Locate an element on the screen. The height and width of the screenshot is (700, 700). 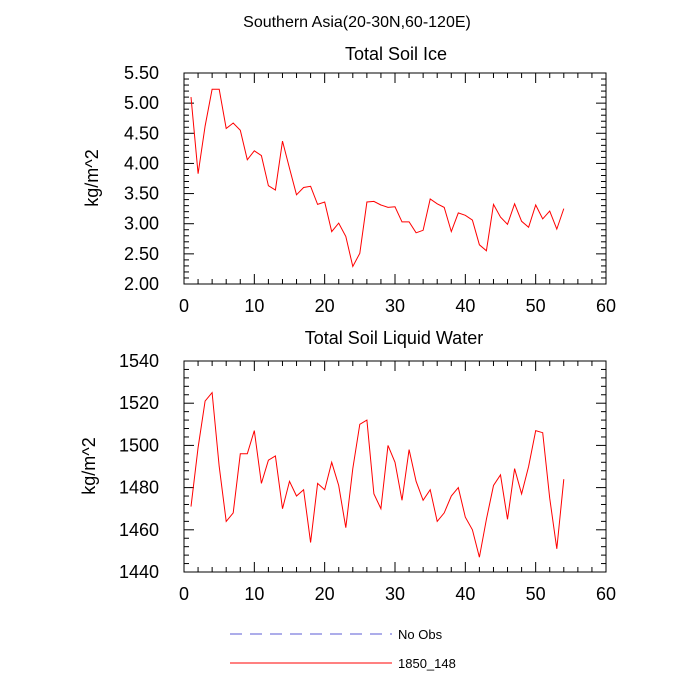
legend-label-no-obs: No Obs is located at coordinates (420, 634).